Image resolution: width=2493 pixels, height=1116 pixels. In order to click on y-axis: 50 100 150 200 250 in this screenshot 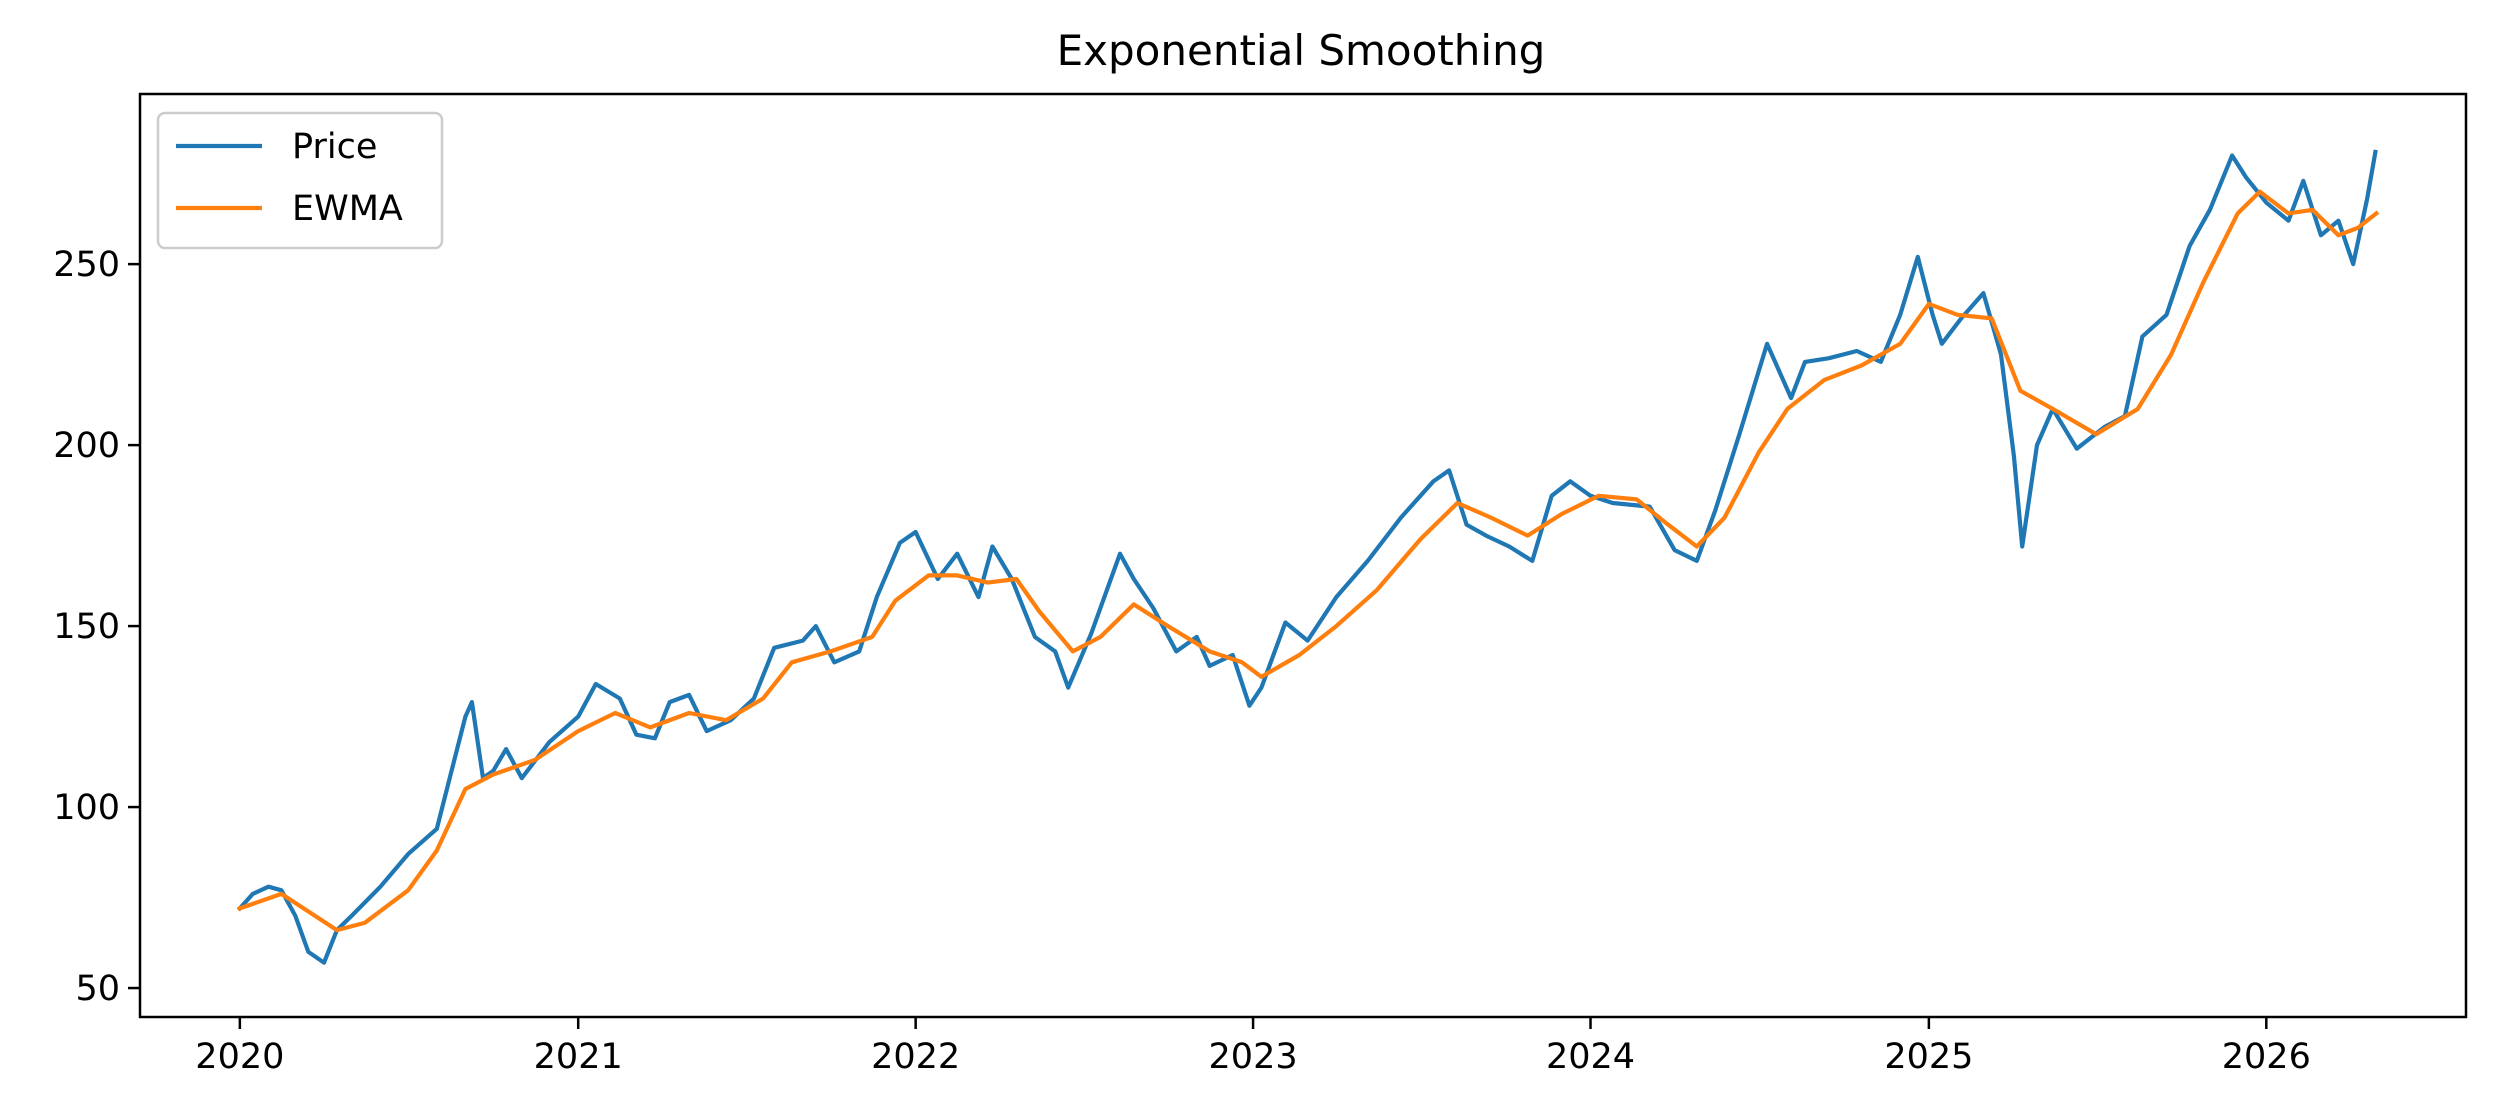, I will do `click(96, 627)`.